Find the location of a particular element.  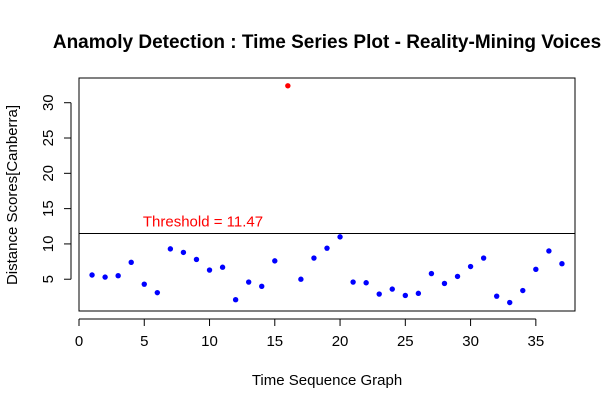

anomaly-point is located at coordinates (288, 86).